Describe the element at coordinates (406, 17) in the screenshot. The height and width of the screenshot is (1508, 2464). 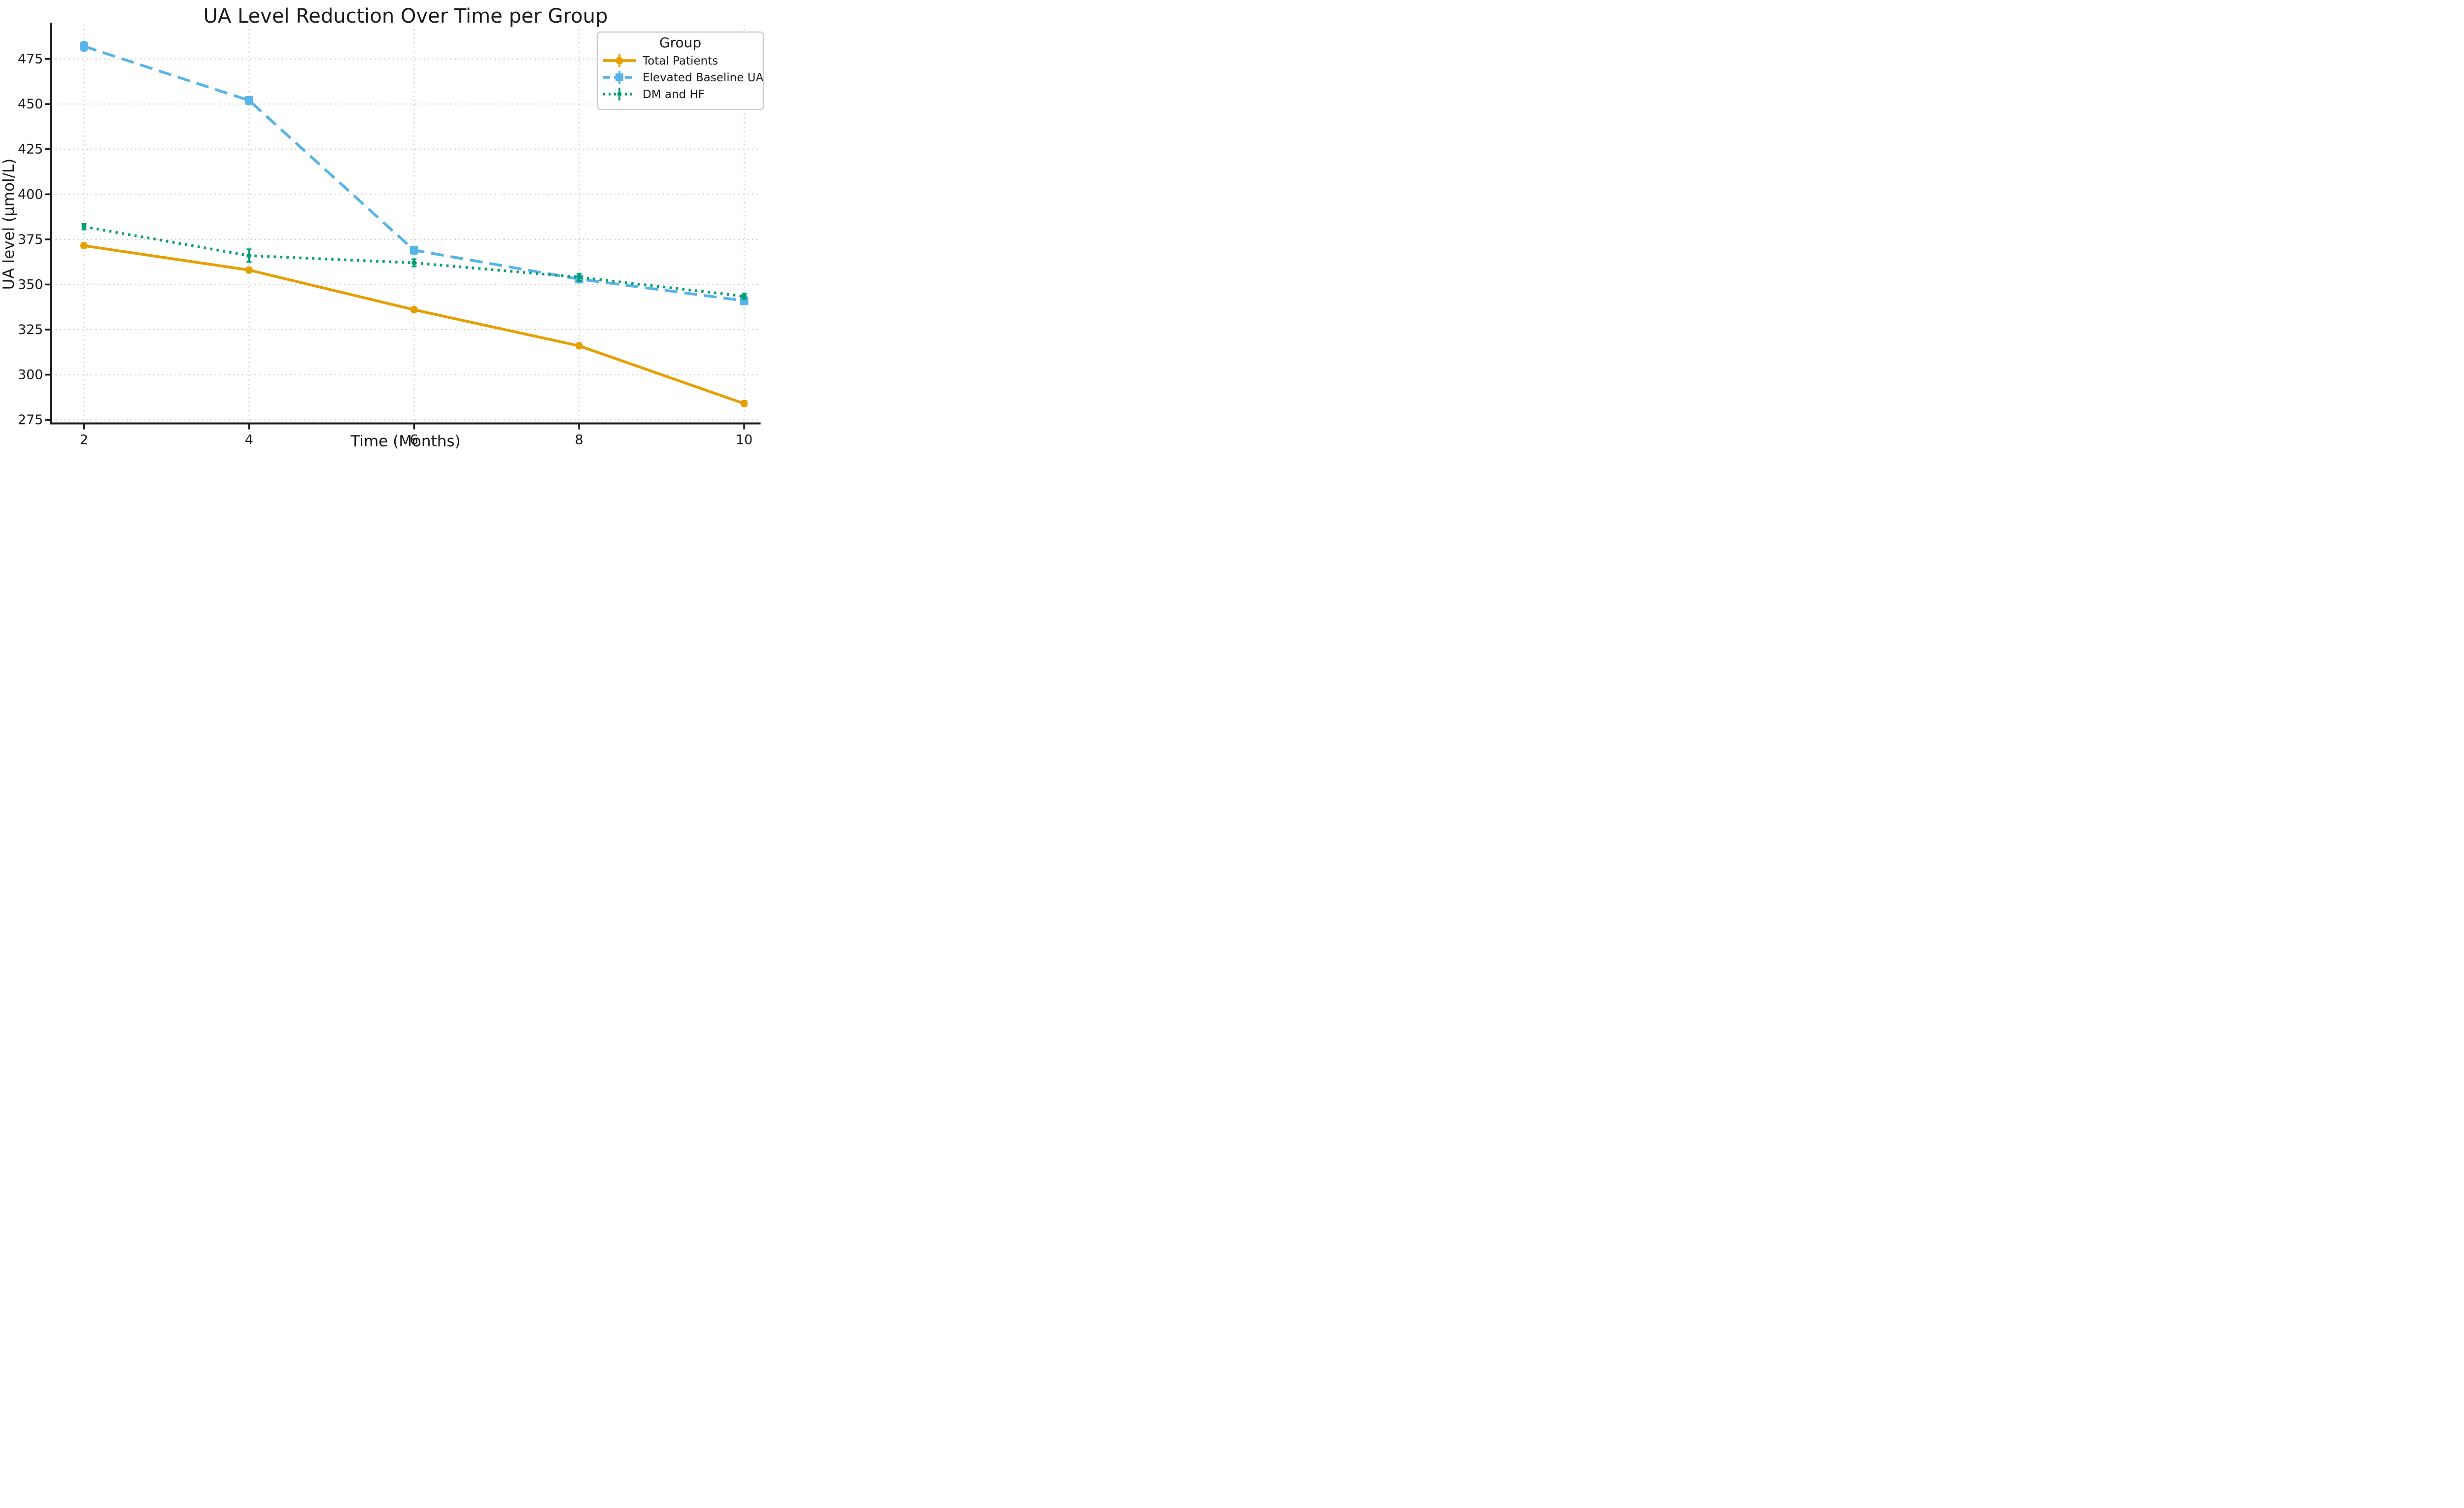
I see `chart-title: UA Level Reduction Over Time per Group` at that location.